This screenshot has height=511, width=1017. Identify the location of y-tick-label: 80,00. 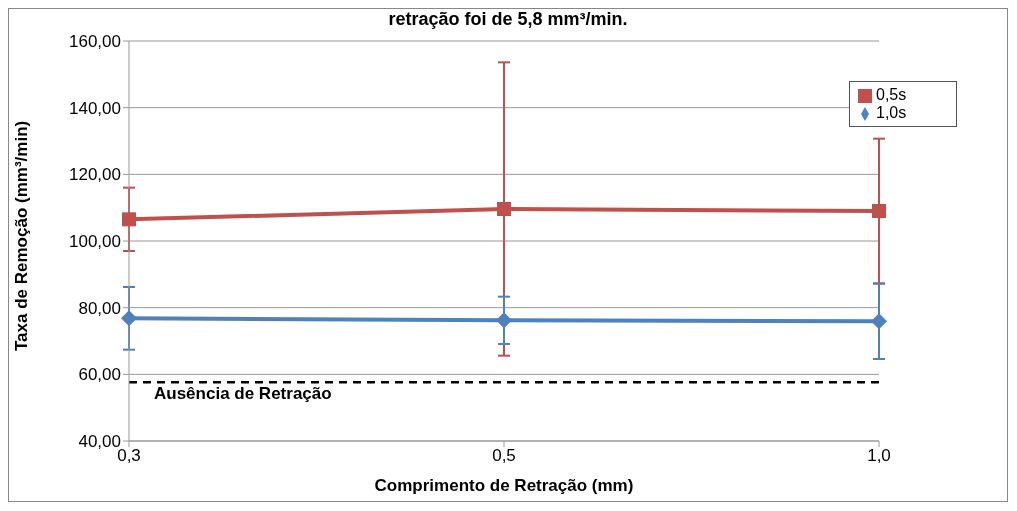
(99, 308).